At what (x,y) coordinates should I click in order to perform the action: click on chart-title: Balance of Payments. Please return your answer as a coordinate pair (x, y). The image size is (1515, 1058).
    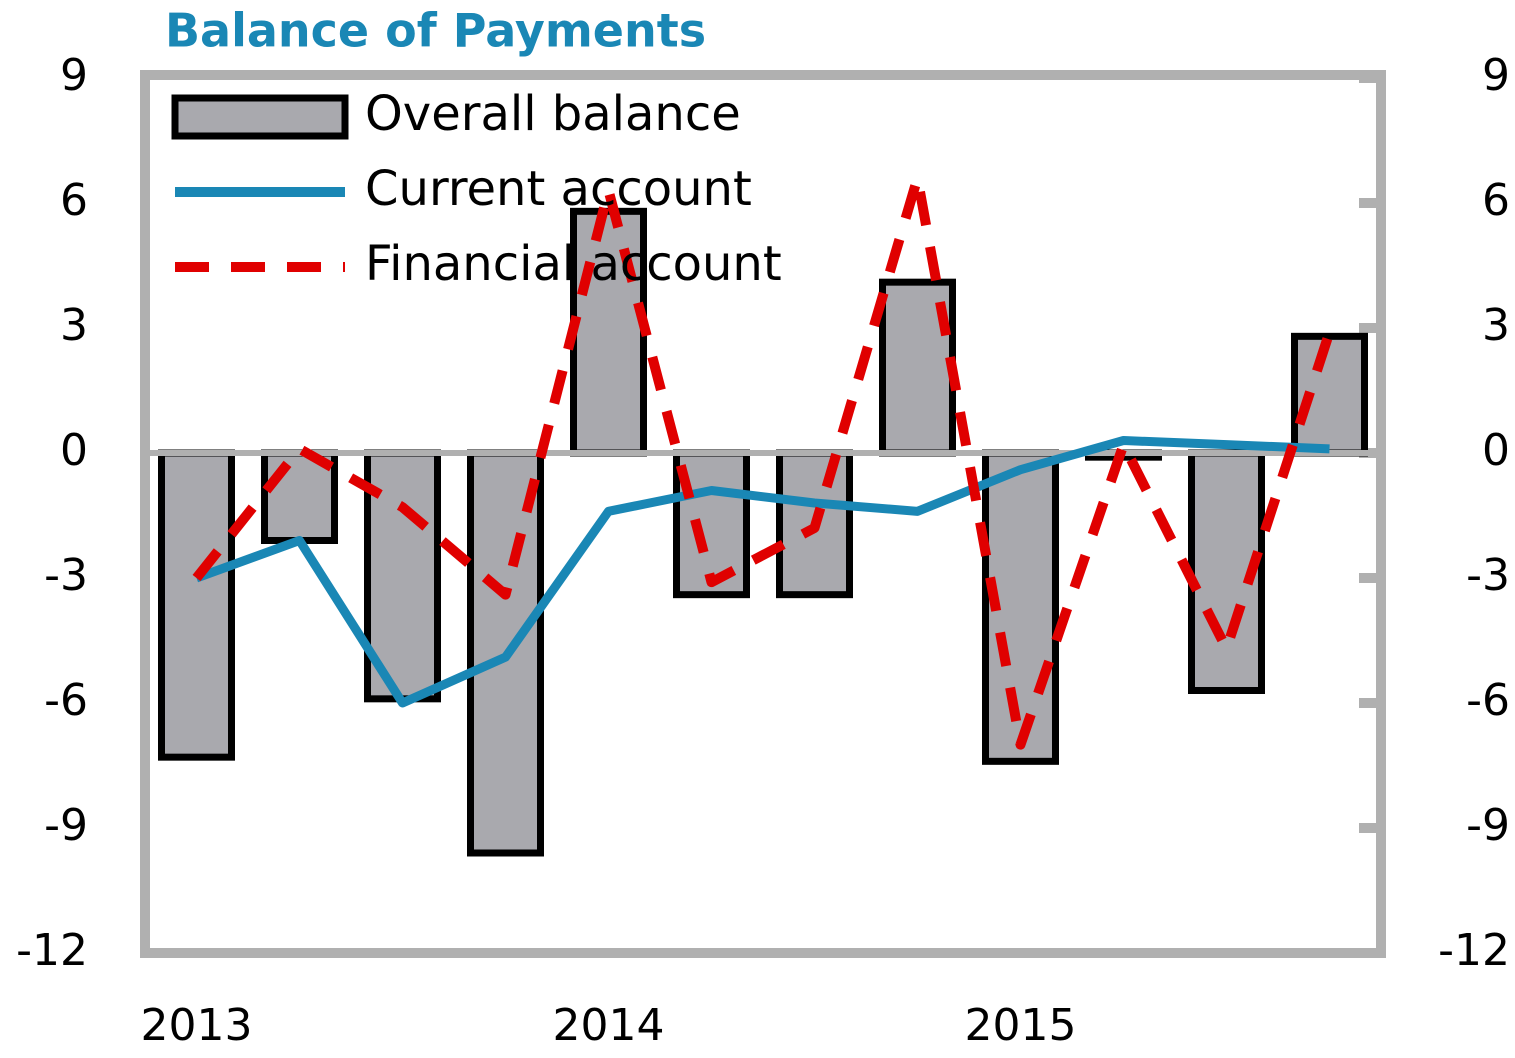
    Looking at the image, I should click on (435, 31).